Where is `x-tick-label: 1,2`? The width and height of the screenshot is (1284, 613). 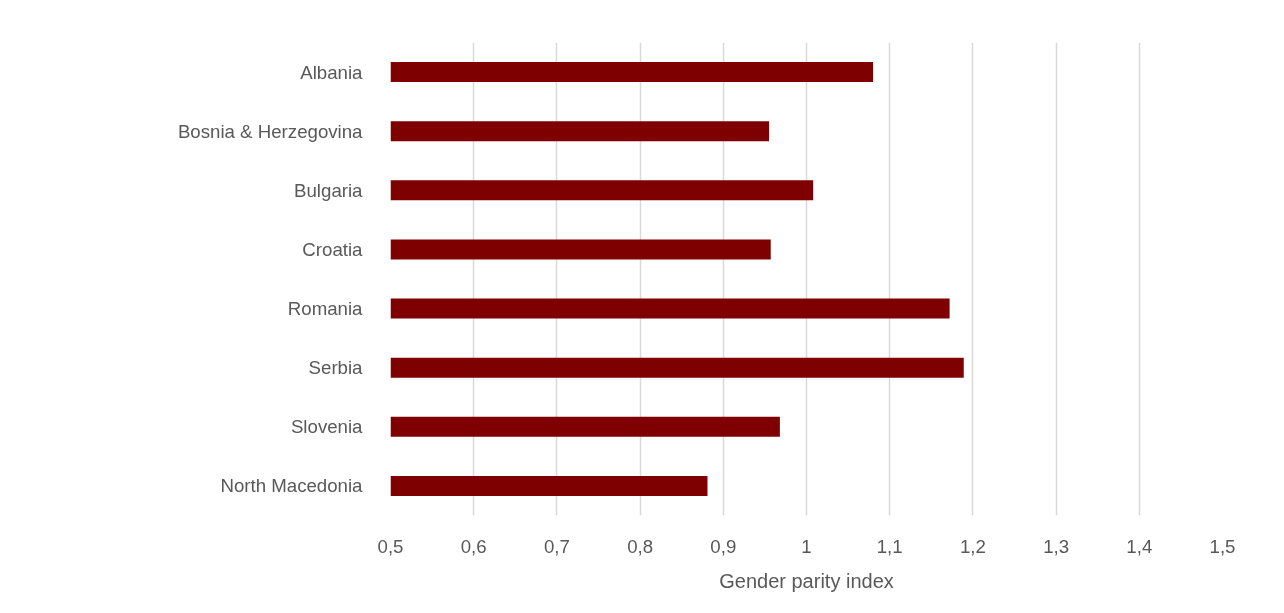
x-tick-label: 1,2 is located at coordinates (972, 546).